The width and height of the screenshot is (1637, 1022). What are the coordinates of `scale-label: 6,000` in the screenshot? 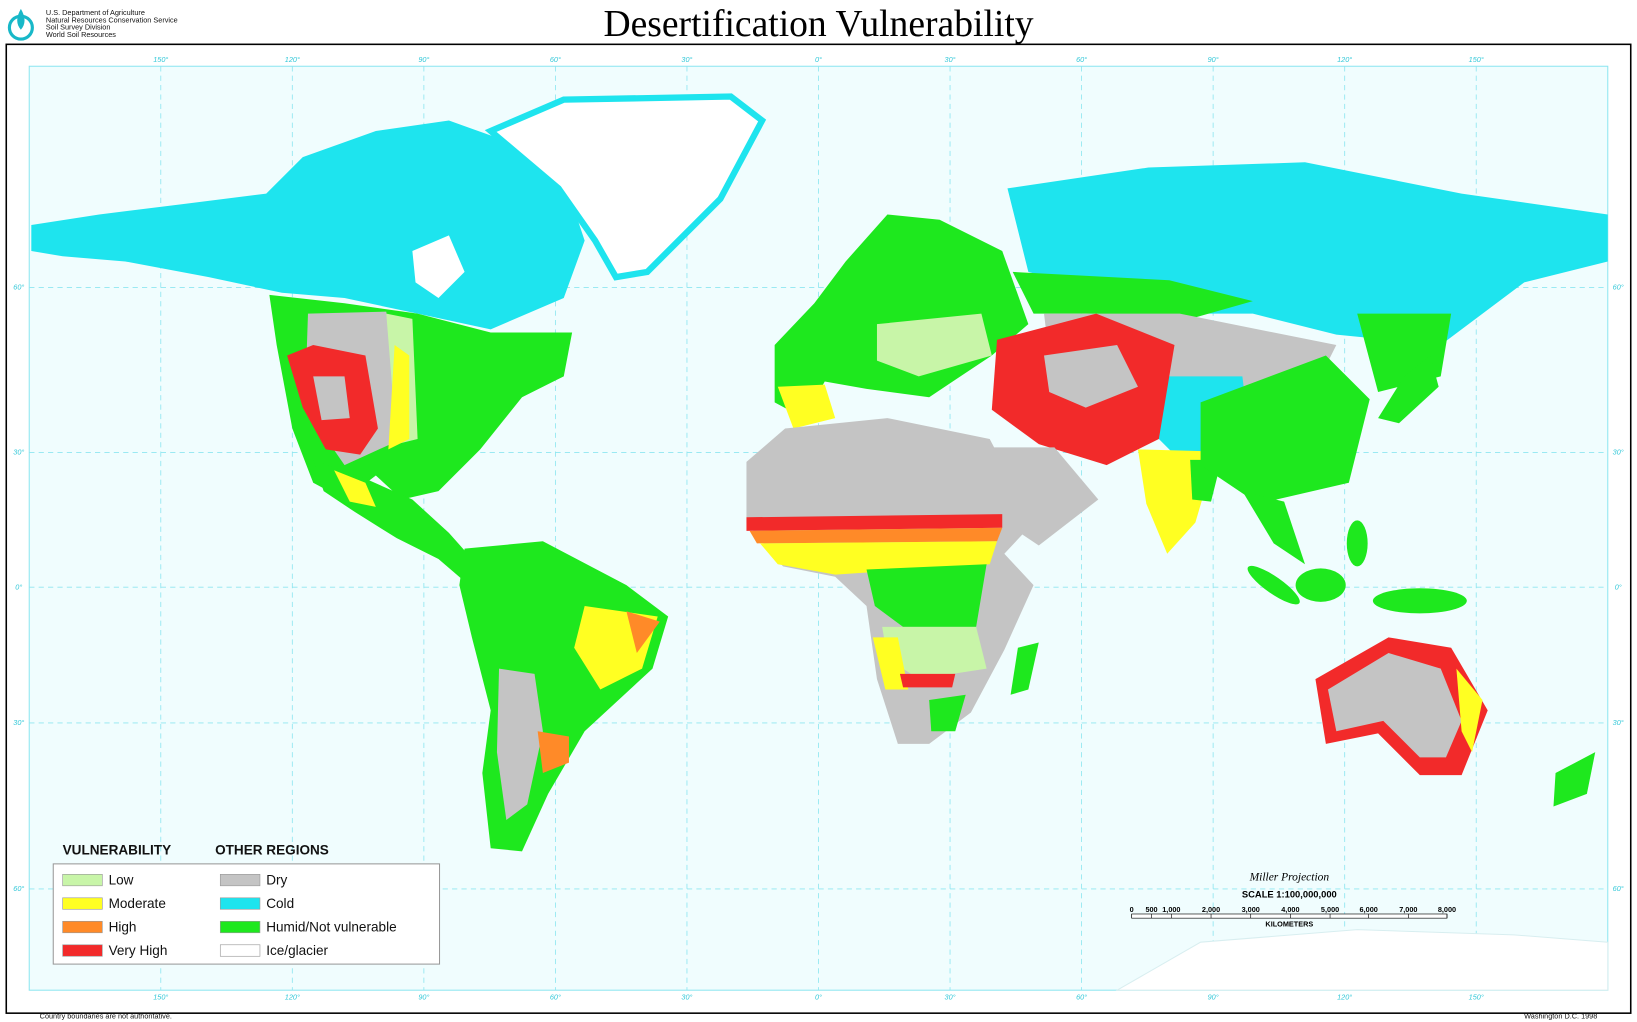 It's located at (1369, 909).